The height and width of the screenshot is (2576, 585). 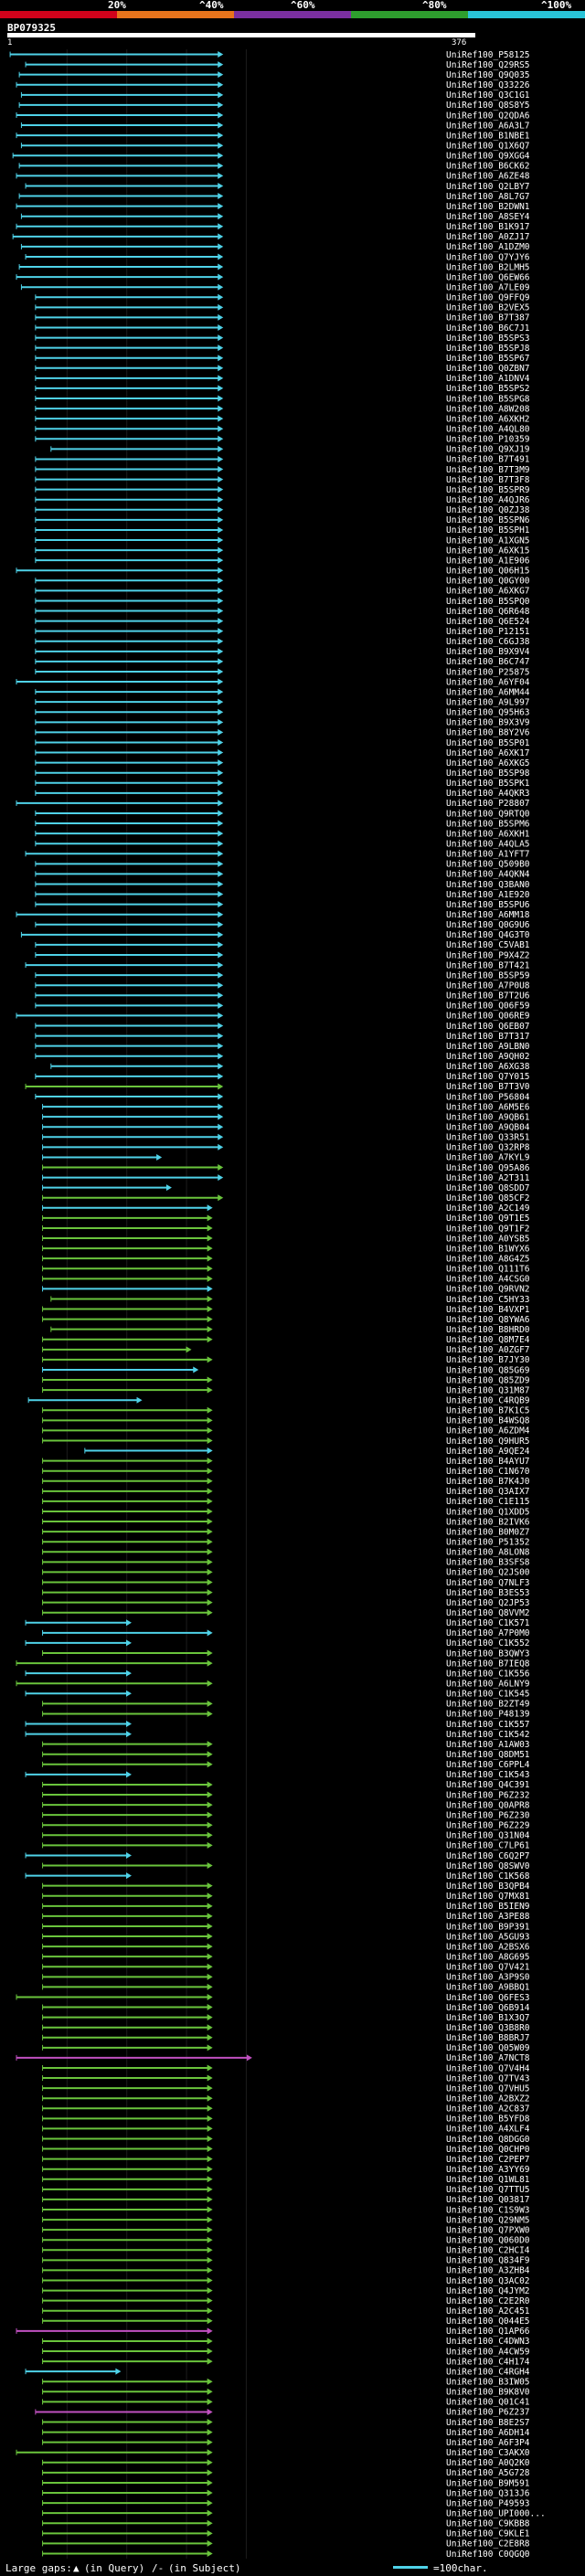 I want to click on hit-id: UniRef100_Q8SDD7, so click(x=488, y=1188).